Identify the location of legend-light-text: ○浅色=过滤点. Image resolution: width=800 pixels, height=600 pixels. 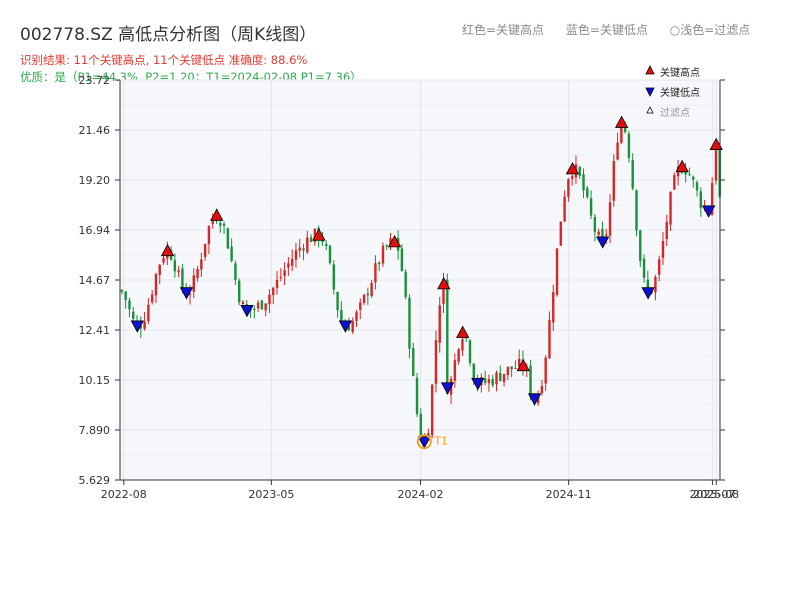
(710, 30).